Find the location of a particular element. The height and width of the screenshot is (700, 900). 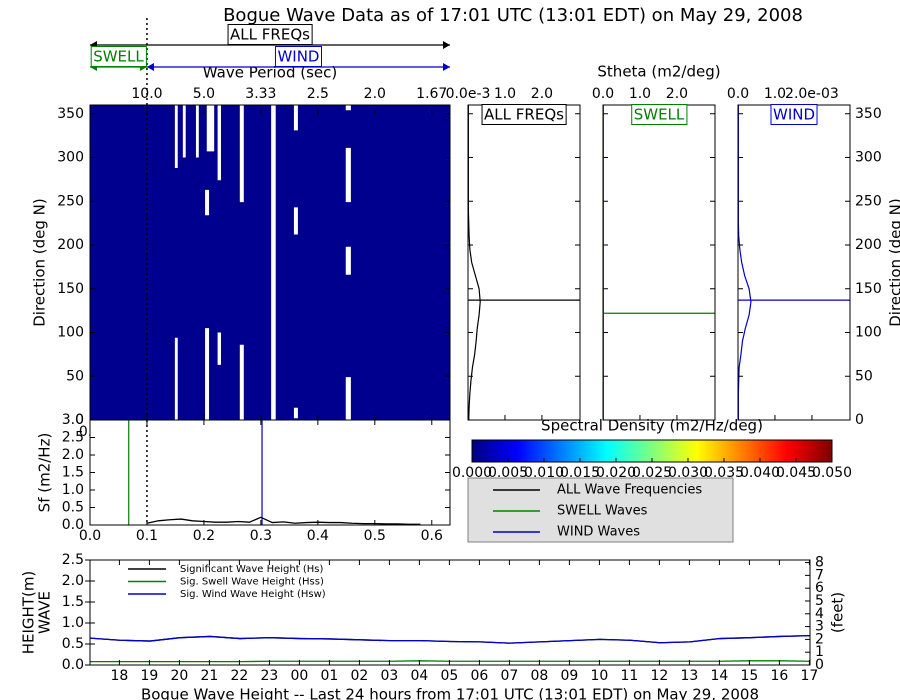

y-tick-label: 50 is located at coordinates (864, 376).